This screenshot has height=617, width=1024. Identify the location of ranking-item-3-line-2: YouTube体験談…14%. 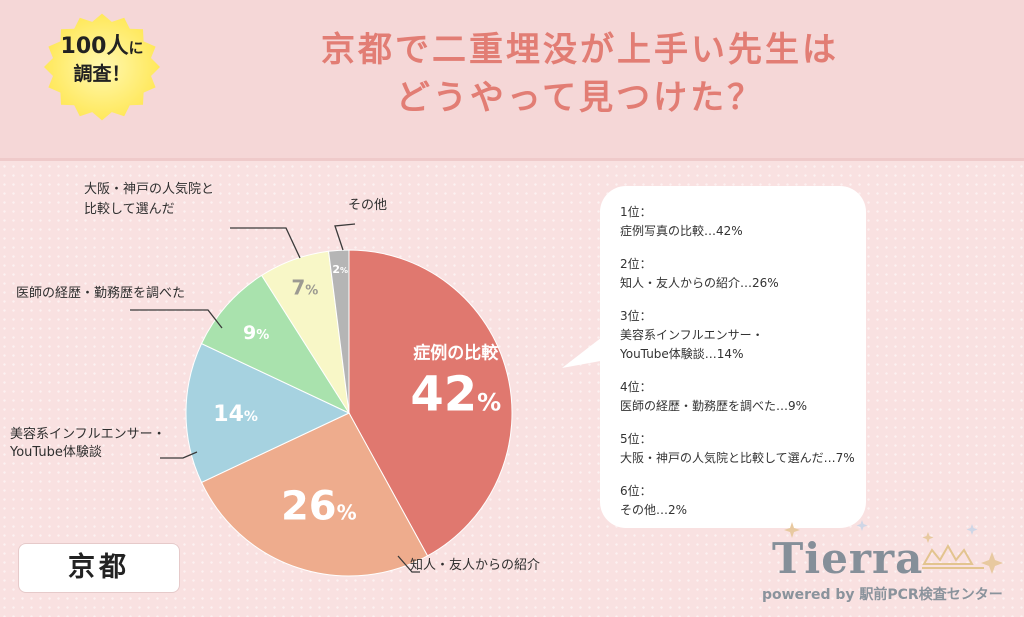
(682, 354).